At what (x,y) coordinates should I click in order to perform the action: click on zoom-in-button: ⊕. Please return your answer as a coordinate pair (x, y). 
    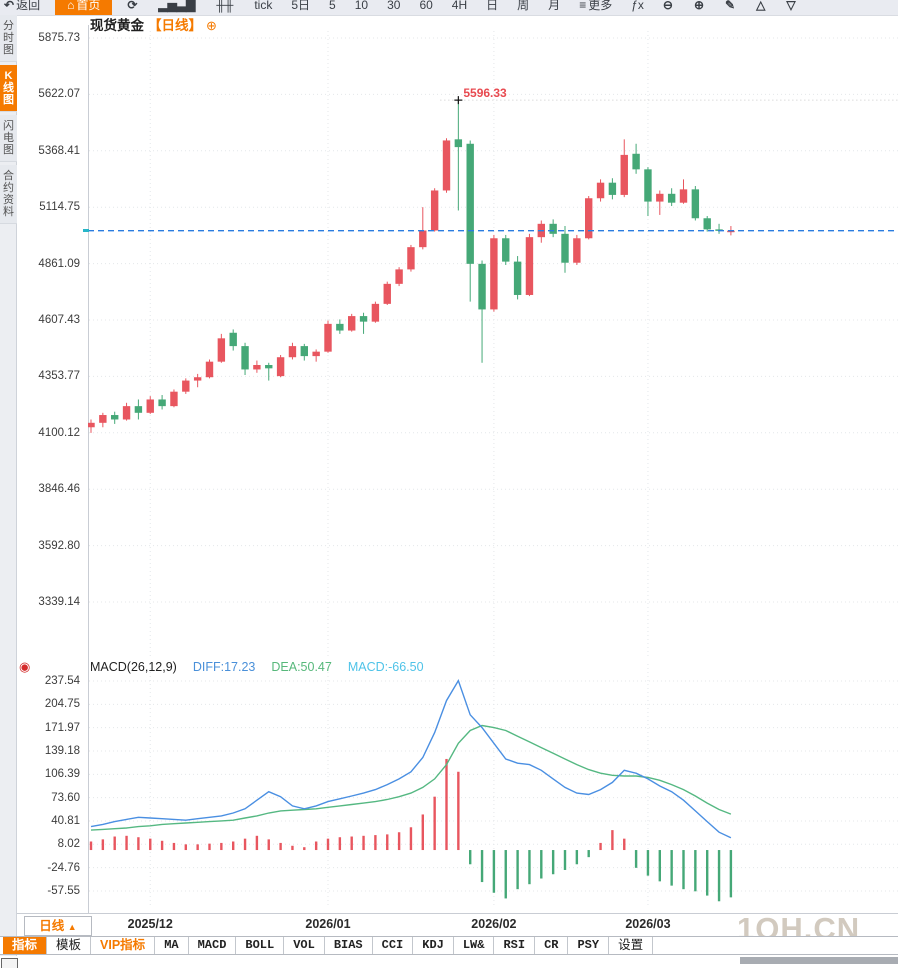
    Looking at the image, I should click on (700, 7).